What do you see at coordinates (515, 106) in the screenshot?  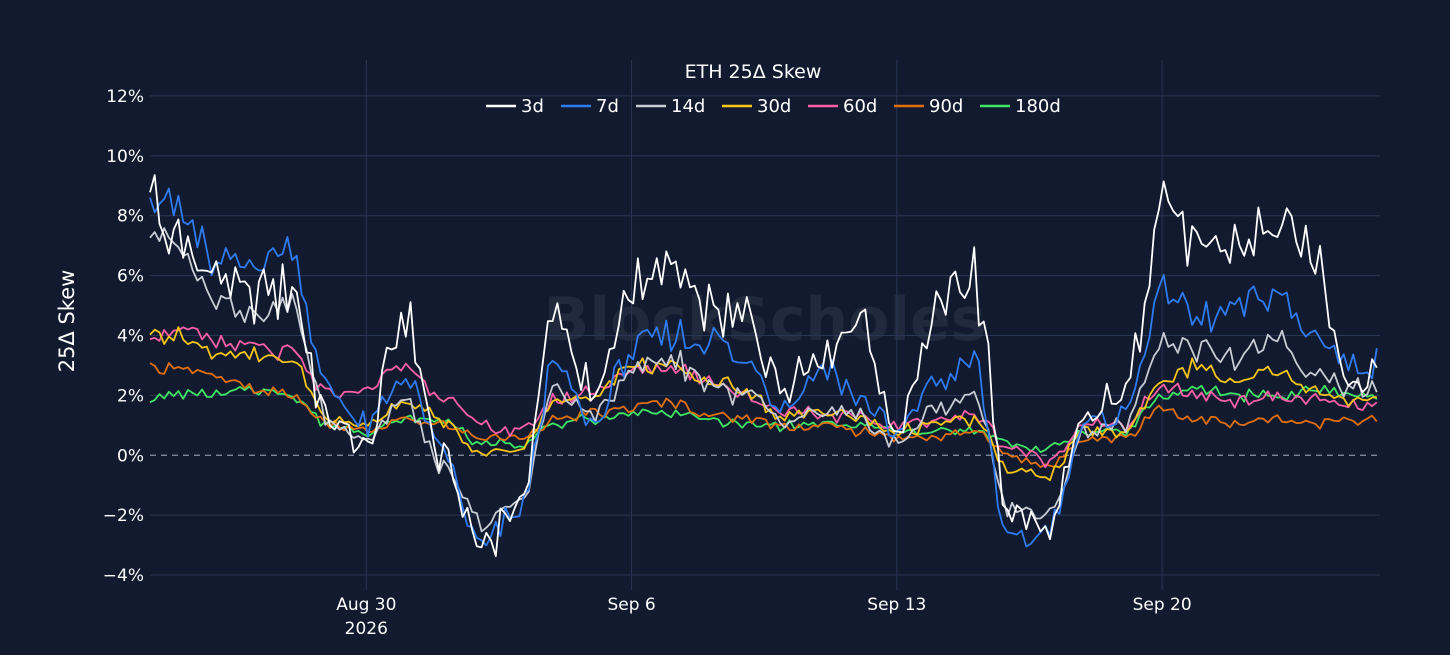 I see `legend-item-3d: 3d` at bounding box center [515, 106].